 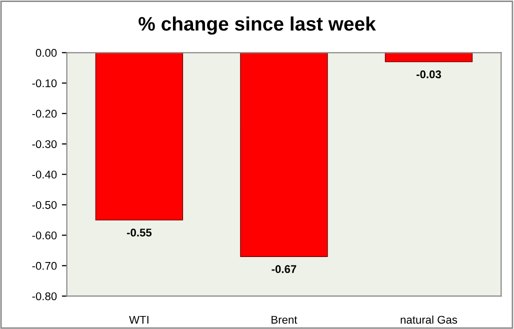 What do you see at coordinates (284, 269) in the screenshot?
I see `data-label: -0.67` at bounding box center [284, 269].